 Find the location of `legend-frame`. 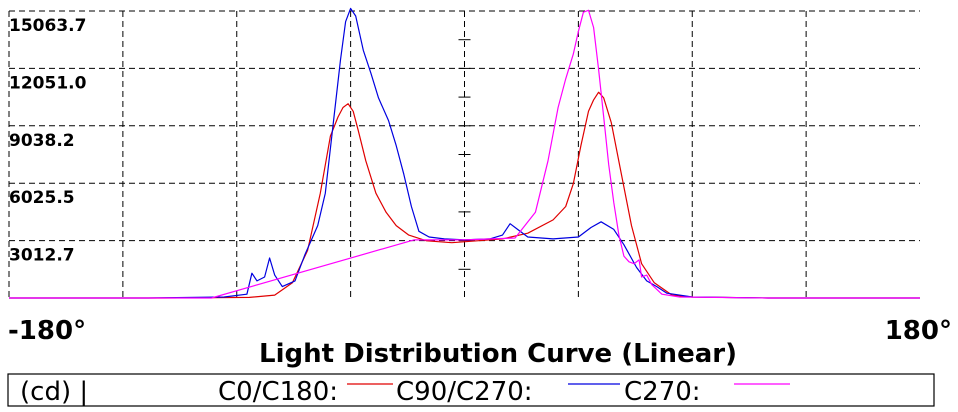

legend-frame is located at coordinates (471, 390).